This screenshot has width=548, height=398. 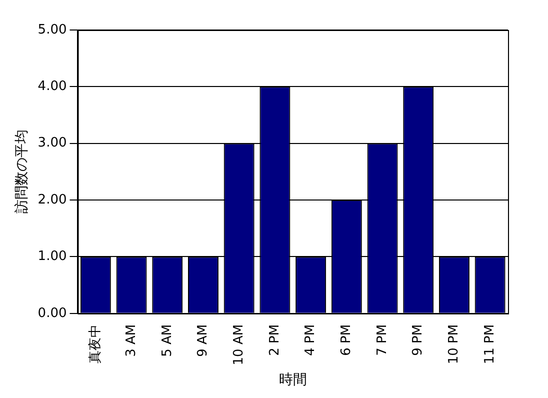 I want to click on x-tick-label: 10 AM, so click(x=238, y=345).